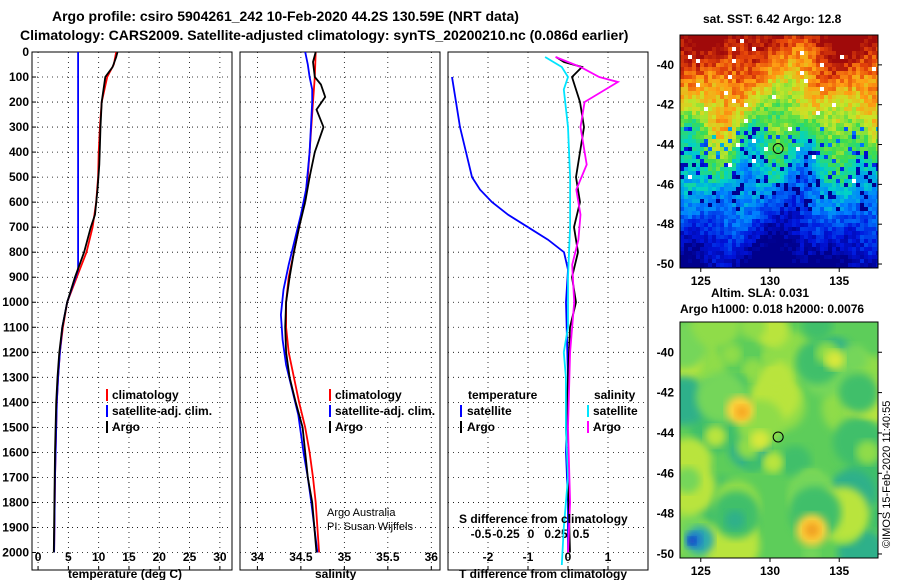 The width and height of the screenshot is (900, 580). I want to click on map-y-tick-label: -50, so click(666, 554).